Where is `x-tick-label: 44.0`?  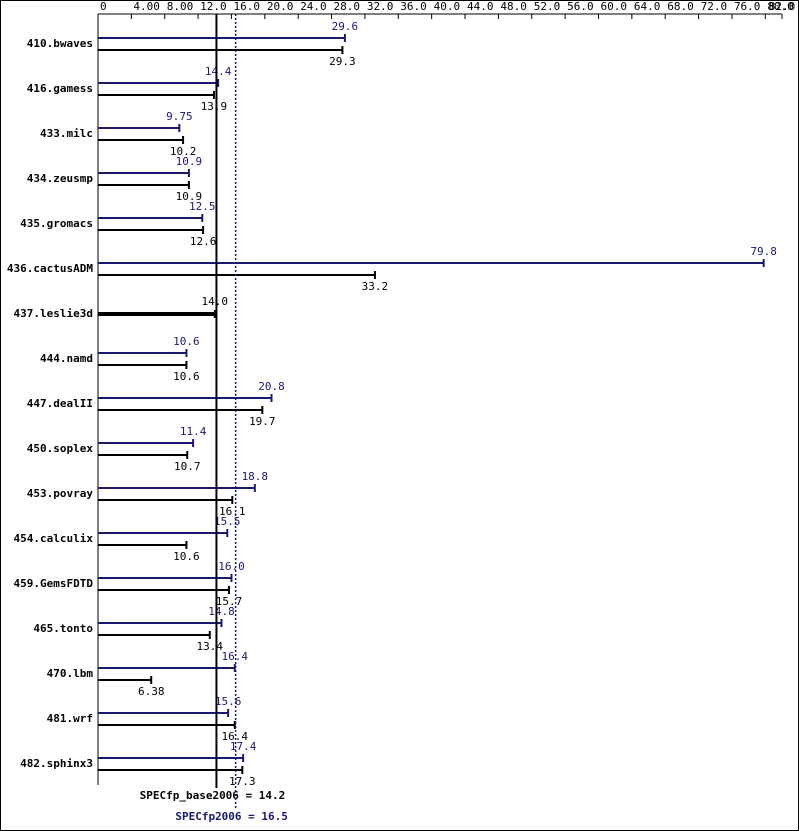
x-tick-label: 44.0 is located at coordinates (480, 6).